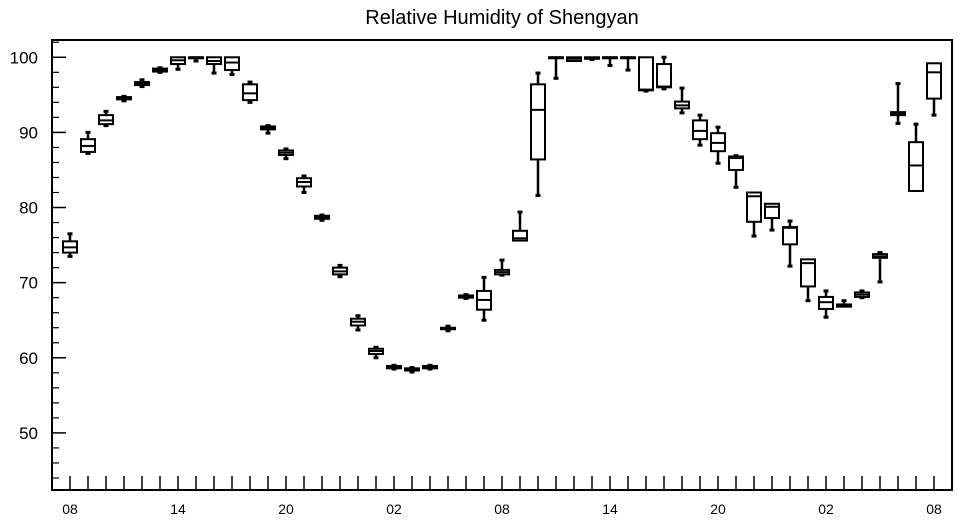 The height and width of the screenshot is (520, 957). I want to click on y-tick-label: 80, so click(28, 208).